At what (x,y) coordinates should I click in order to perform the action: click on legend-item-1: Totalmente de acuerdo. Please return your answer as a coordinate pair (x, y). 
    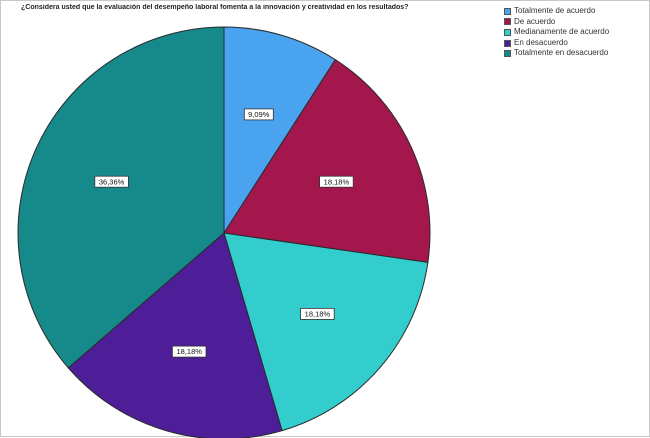
    Looking at the image, I should click on (556, 11).